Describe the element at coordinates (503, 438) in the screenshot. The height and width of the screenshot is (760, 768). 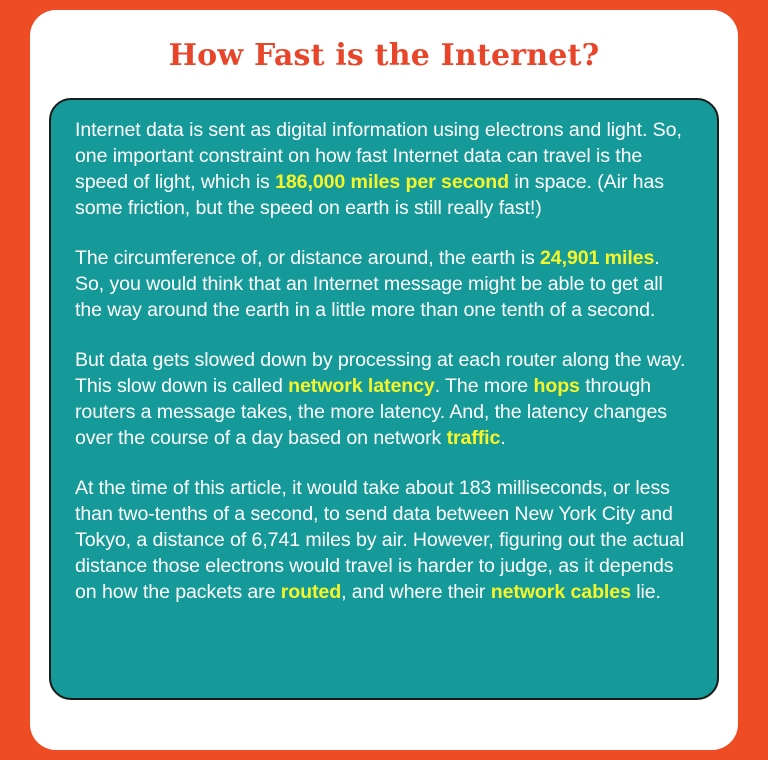
I see `paragraph-text: .` at that location.